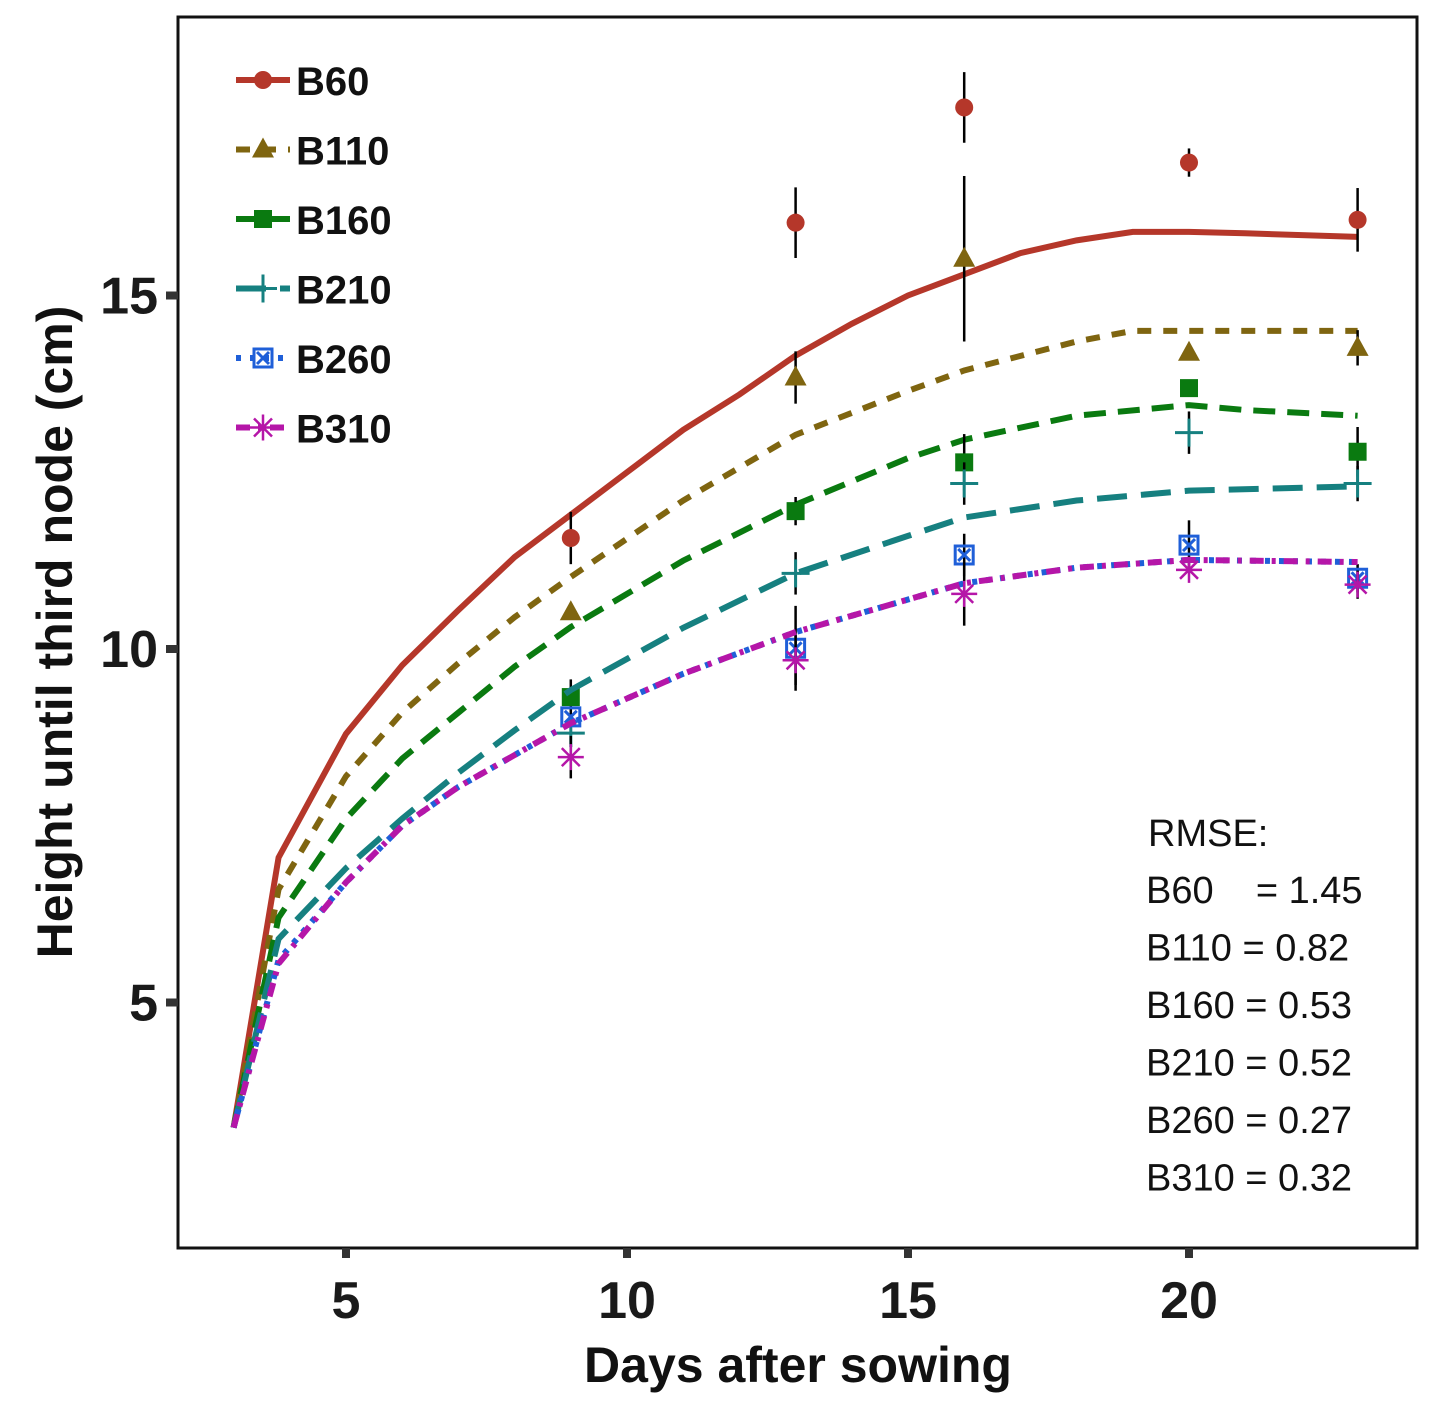  I want to click on rmse-line: B310 = 0.32, so click(1249, 1179).